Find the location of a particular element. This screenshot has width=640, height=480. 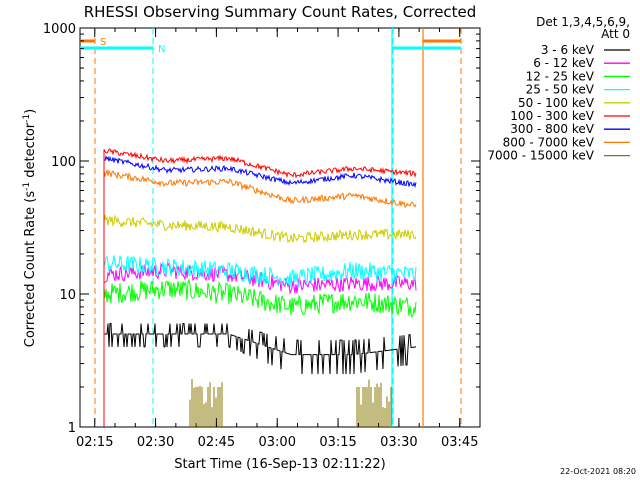

y-tick-label: 10 is located at coordinates (67, 295).